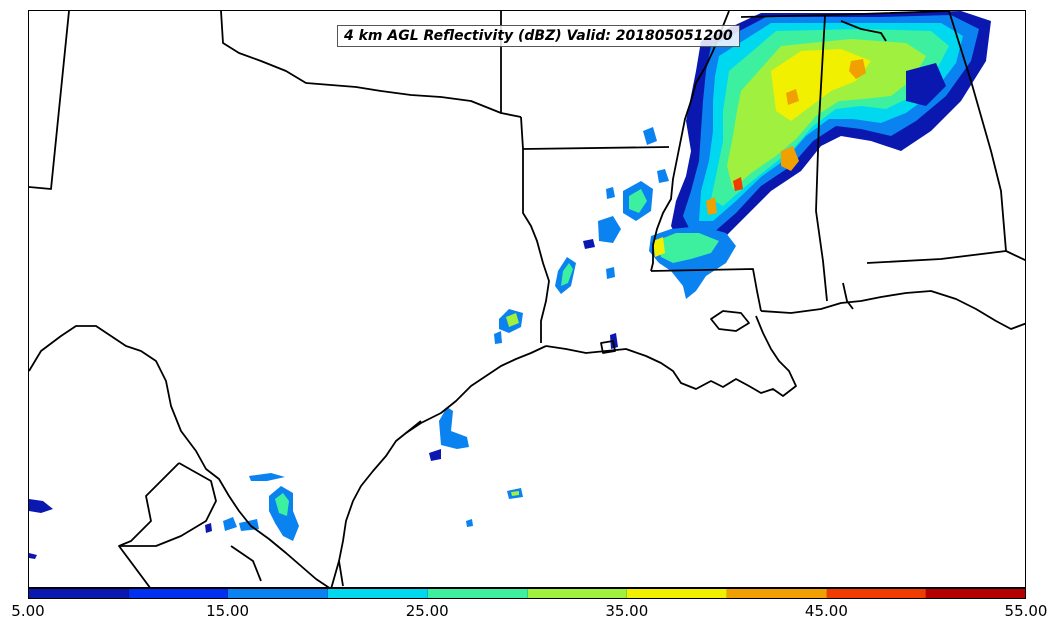  I want to click on mobile-bay, so click(848, 296).